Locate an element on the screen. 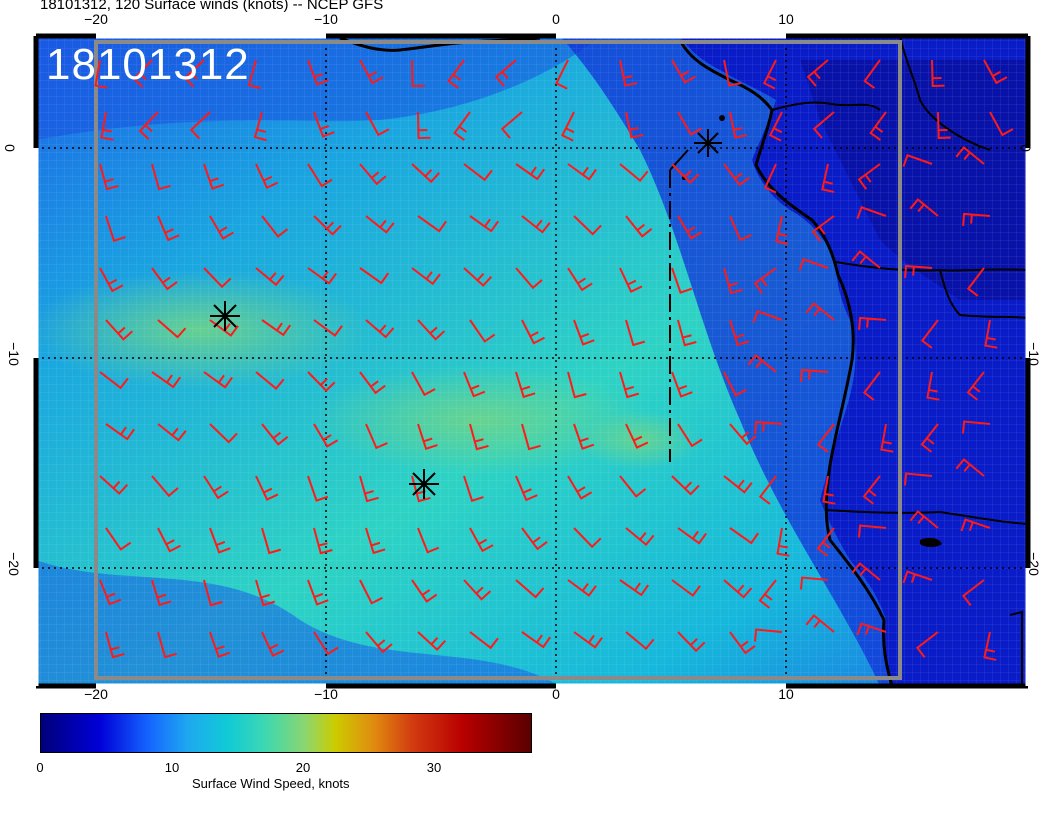  valid-time-label: 18101312 is located at coordinates (148, 64).